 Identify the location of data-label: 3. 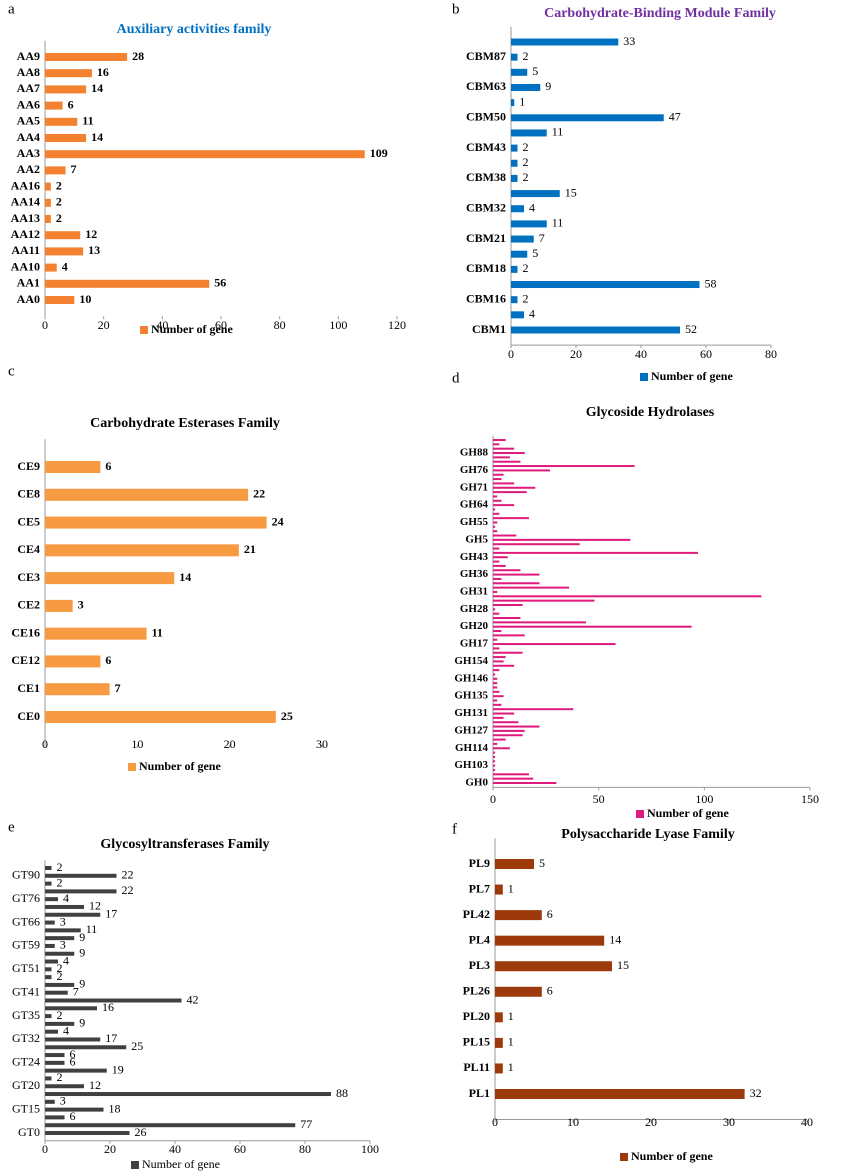
(63, 921).